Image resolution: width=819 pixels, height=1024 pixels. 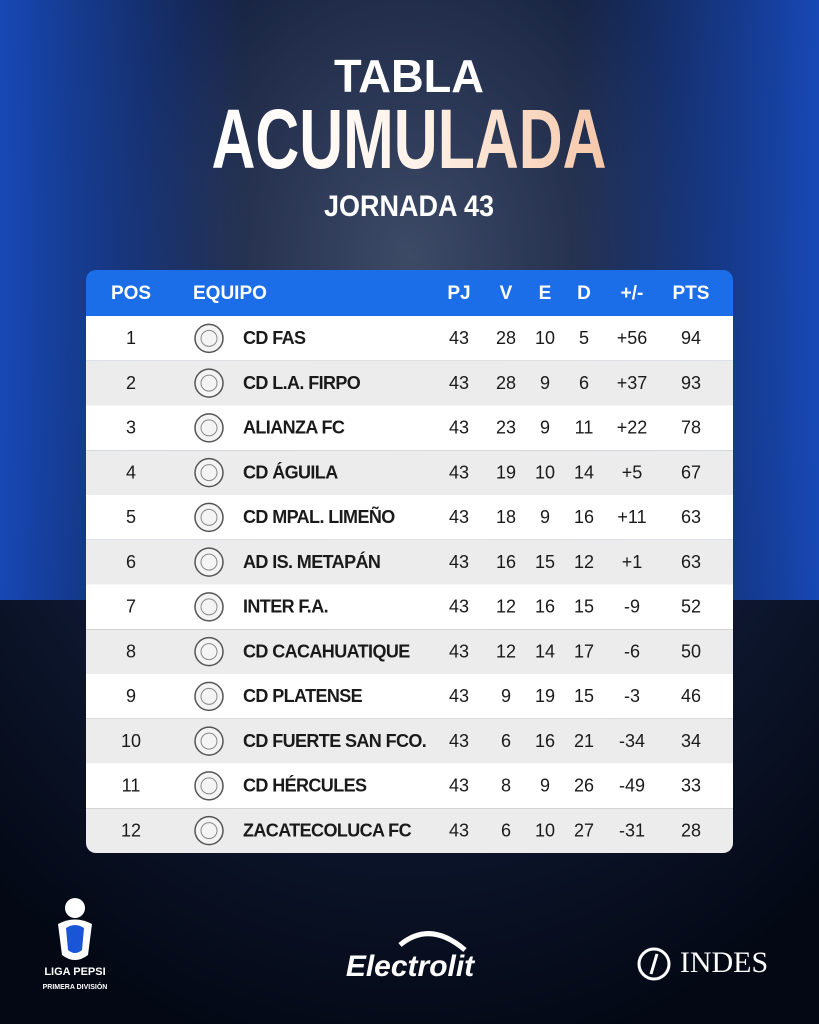 I want to click on cell: +11, so click(x=631, y=517).